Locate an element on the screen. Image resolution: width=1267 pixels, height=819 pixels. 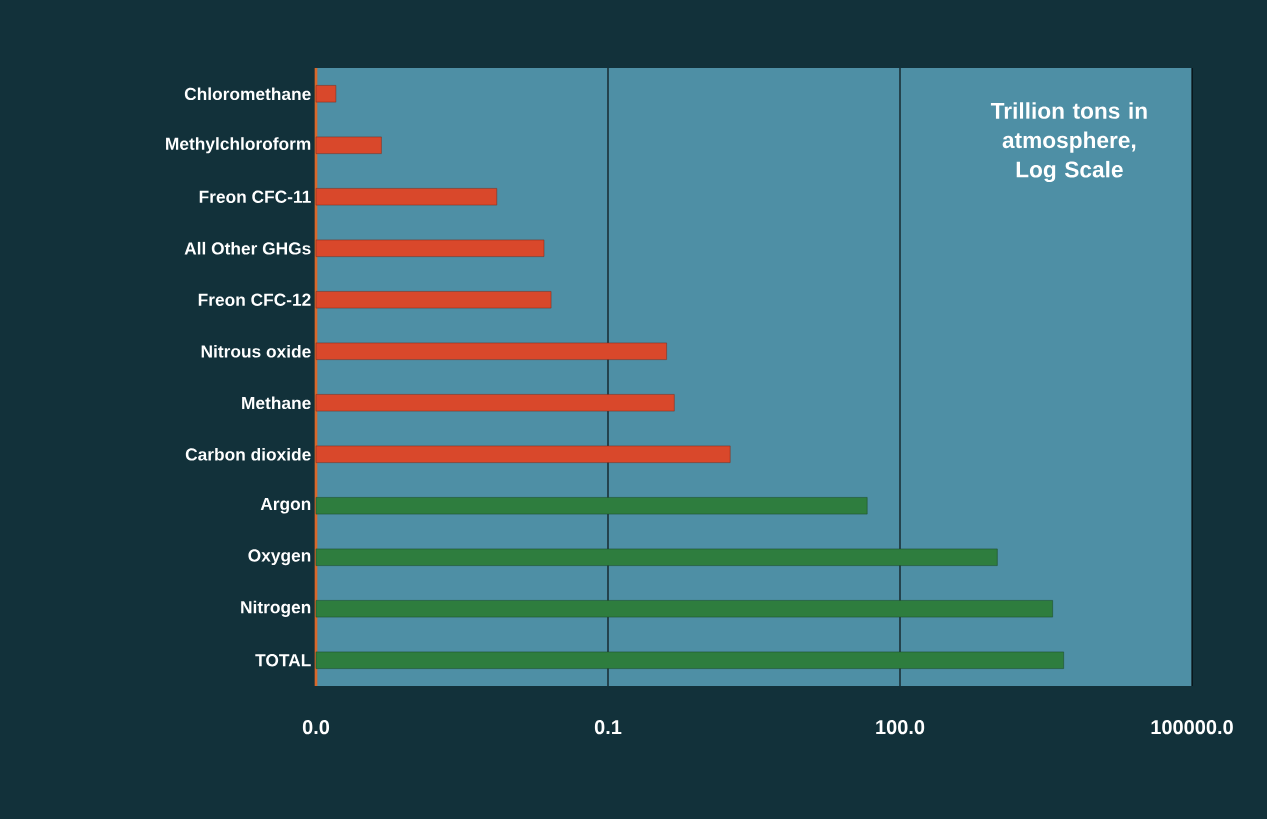
y-tick-label: Methane is located at coordinates (276, 403).